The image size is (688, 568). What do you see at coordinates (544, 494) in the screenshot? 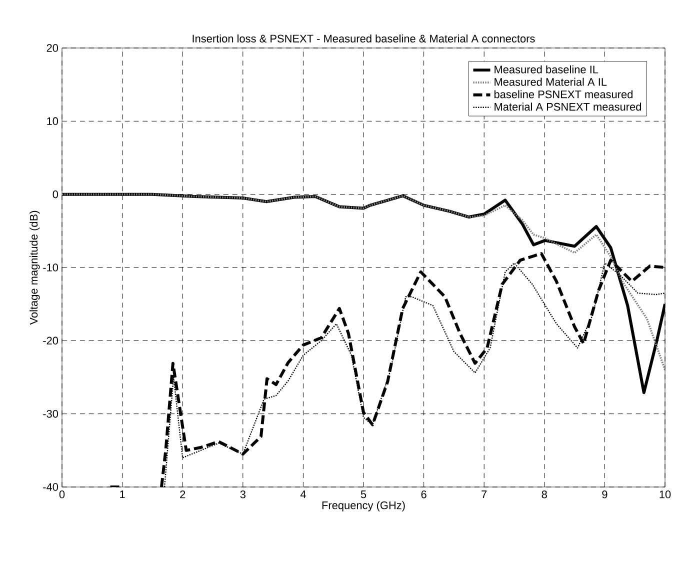
I see `x-tick-label: 8` at bounding box center [544, 494].